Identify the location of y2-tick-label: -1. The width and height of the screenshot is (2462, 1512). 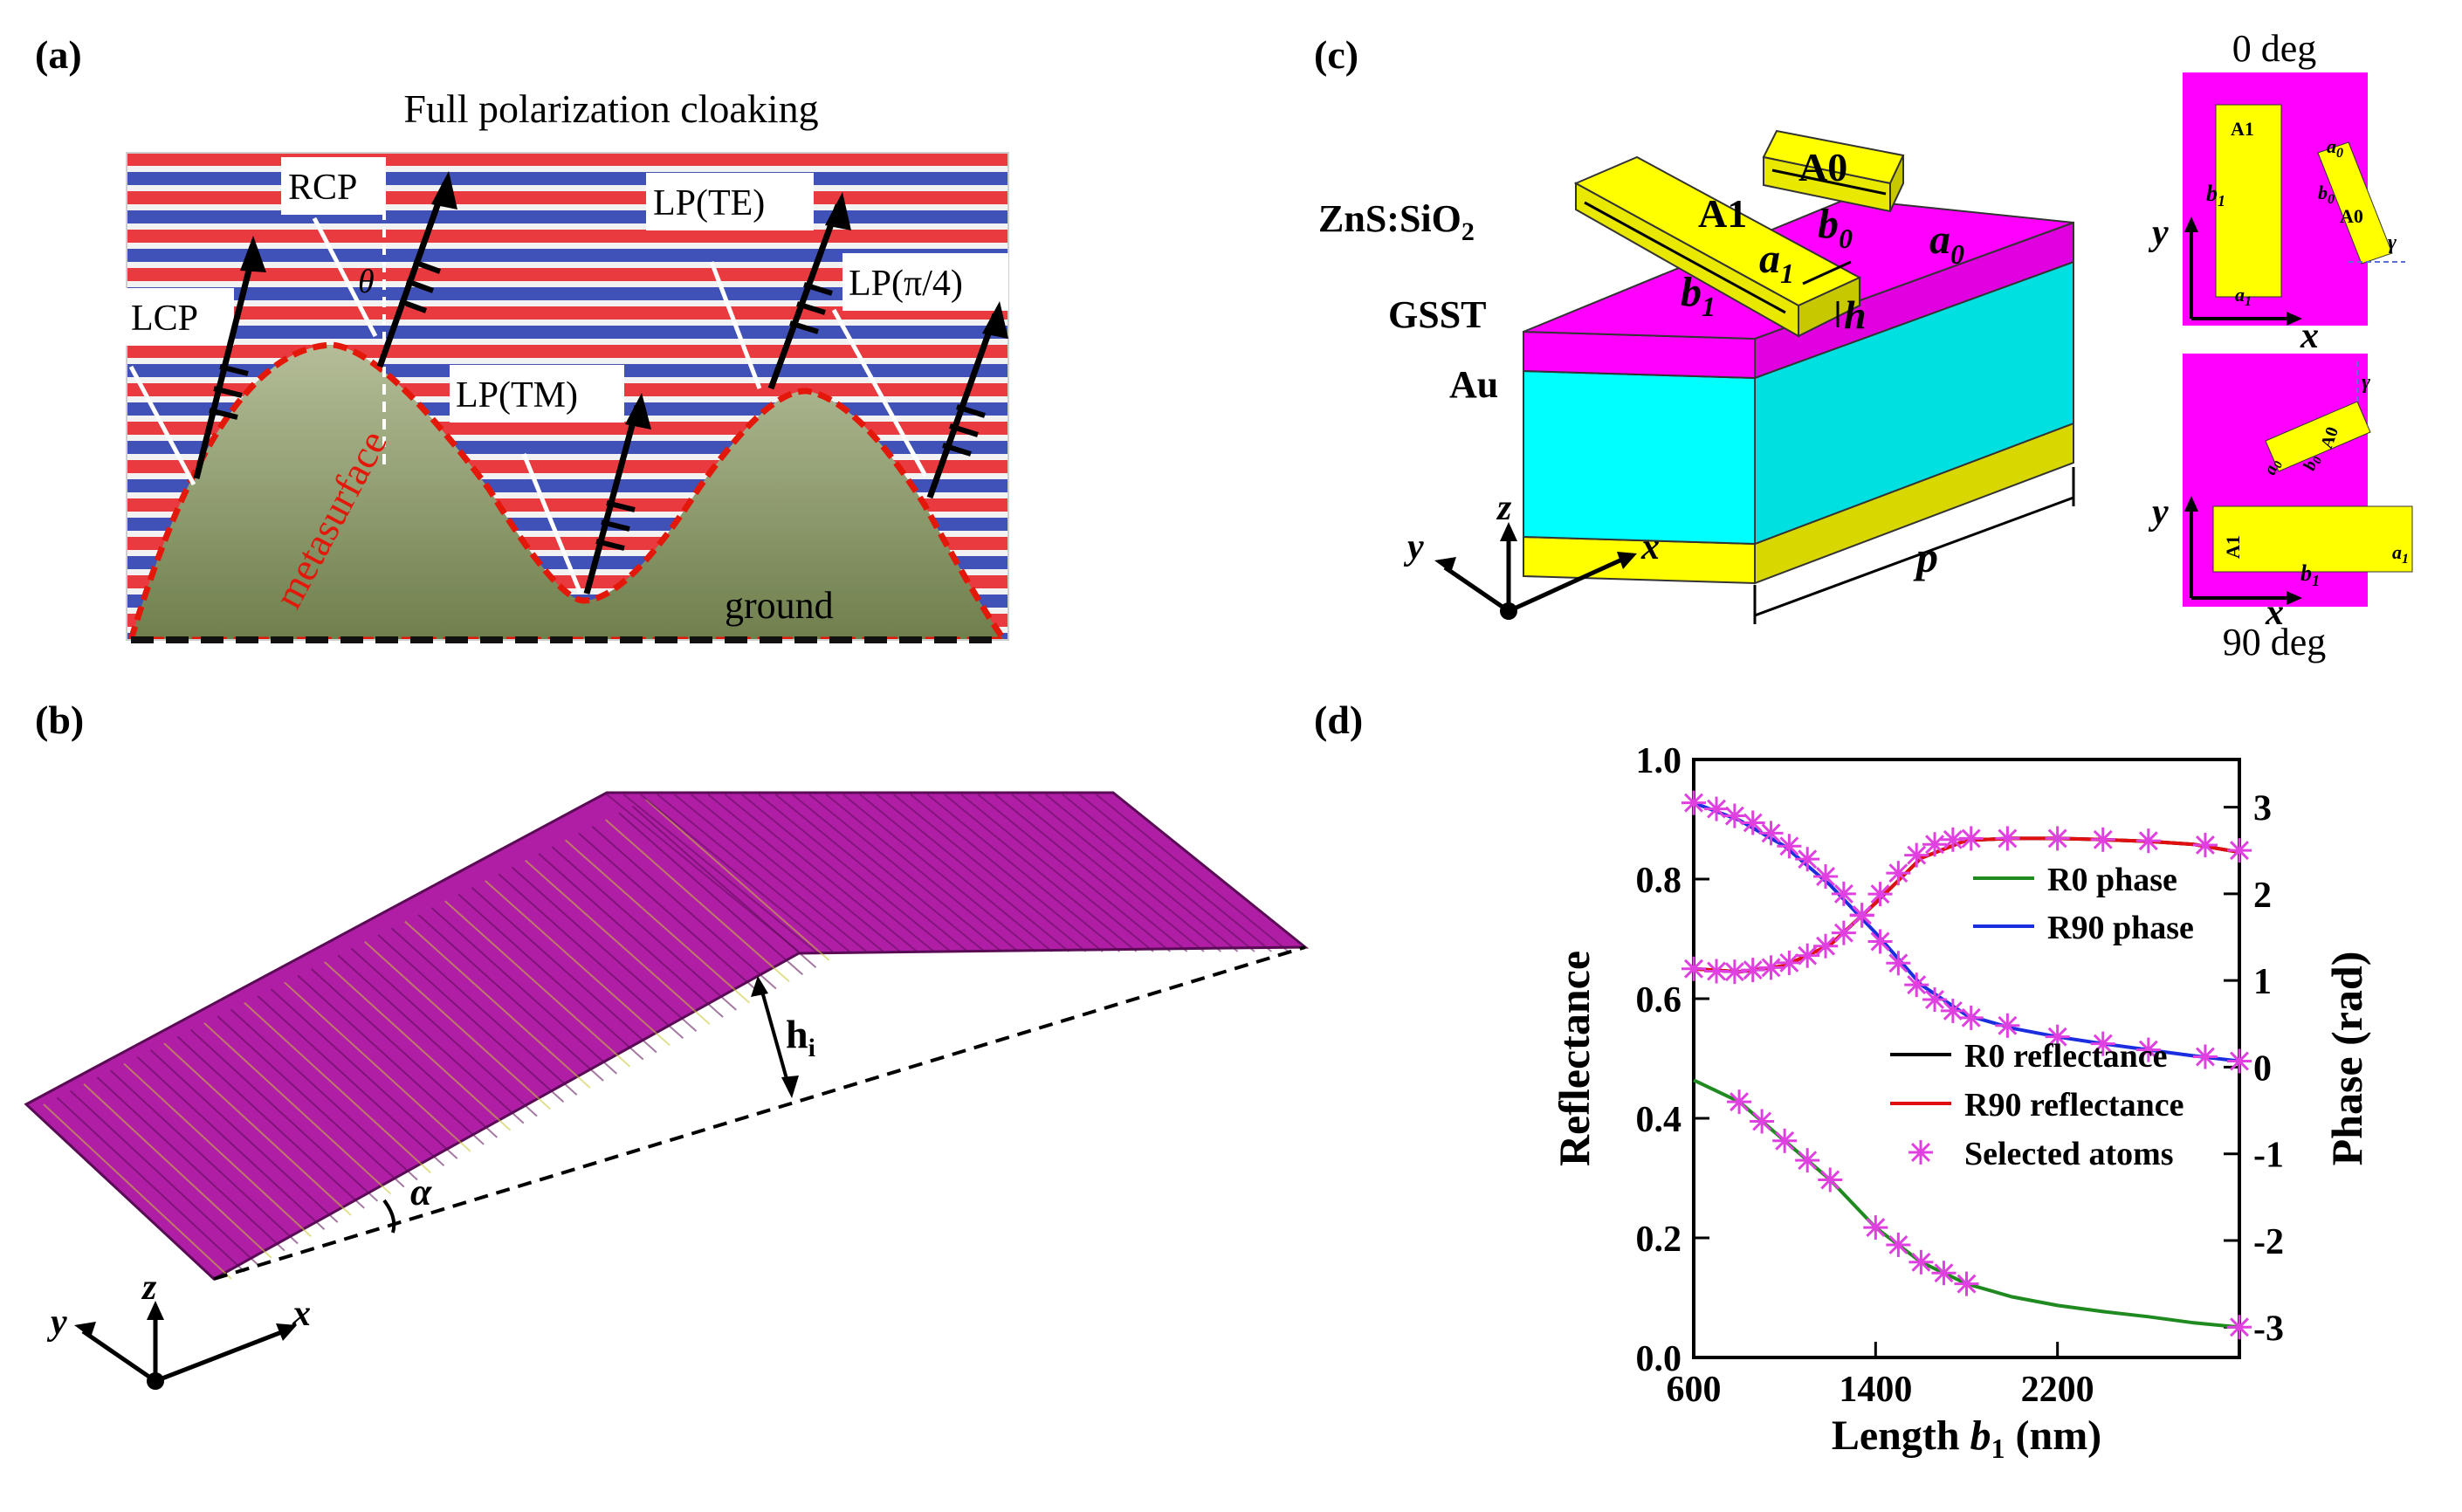
(2268, 1156).